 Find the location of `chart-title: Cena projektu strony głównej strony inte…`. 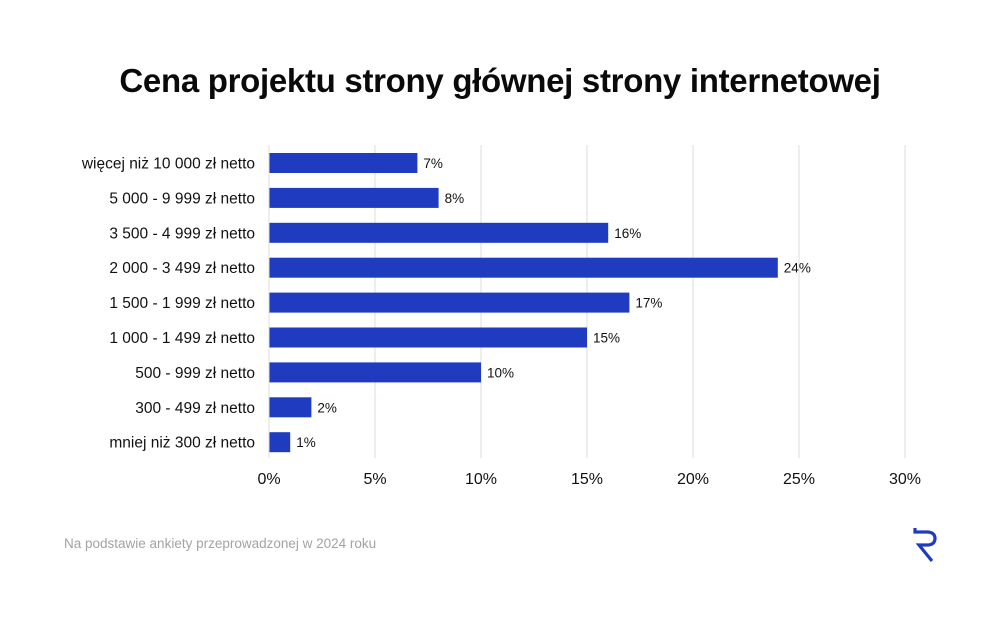

chart-title: Cena projektu strony głównej strony inte… is located at coordinates (500, 80).